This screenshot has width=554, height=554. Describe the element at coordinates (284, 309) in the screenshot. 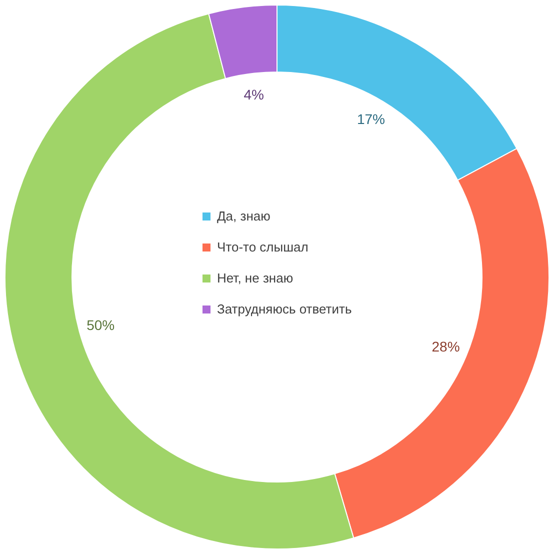

I see `legend-label: Затрудняюсь ответить` at that location.